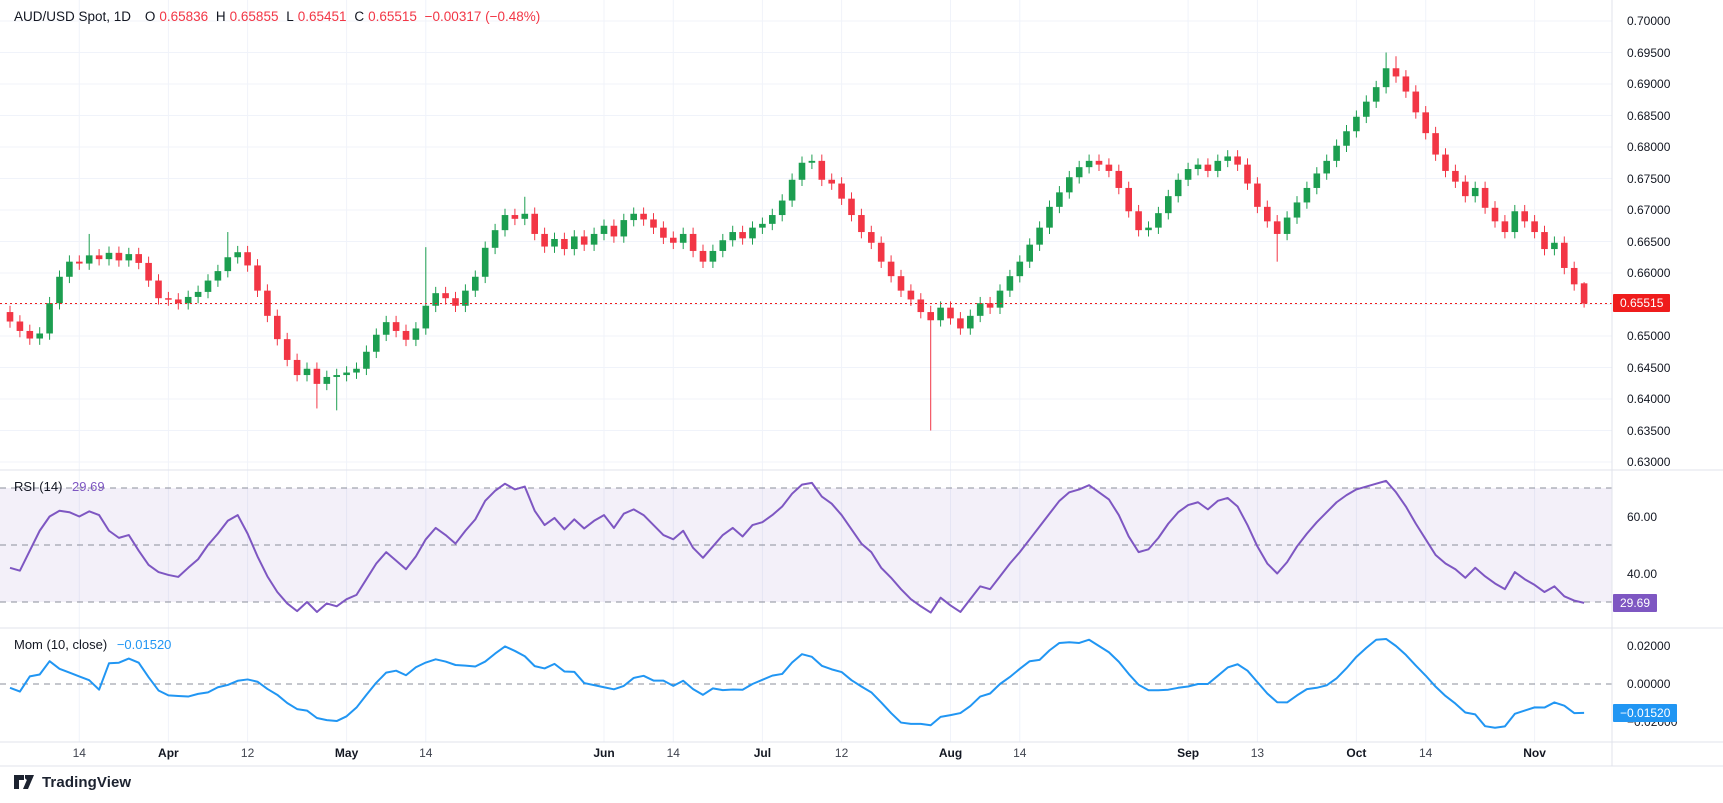 Image resolution: width=1723 pixels, height=803 pixels. I want to click on time-axis-day-label: 12, so click(247, 753).